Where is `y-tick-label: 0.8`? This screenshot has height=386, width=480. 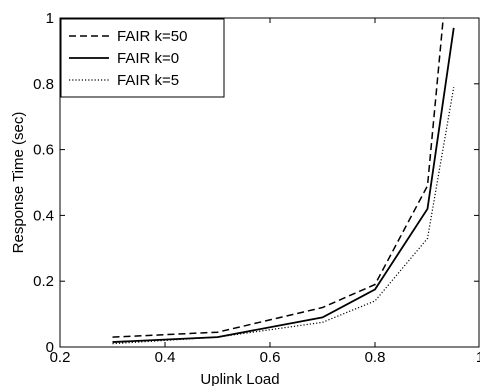 y-tick-label: 0.8 is located at coordinates (43, 84).